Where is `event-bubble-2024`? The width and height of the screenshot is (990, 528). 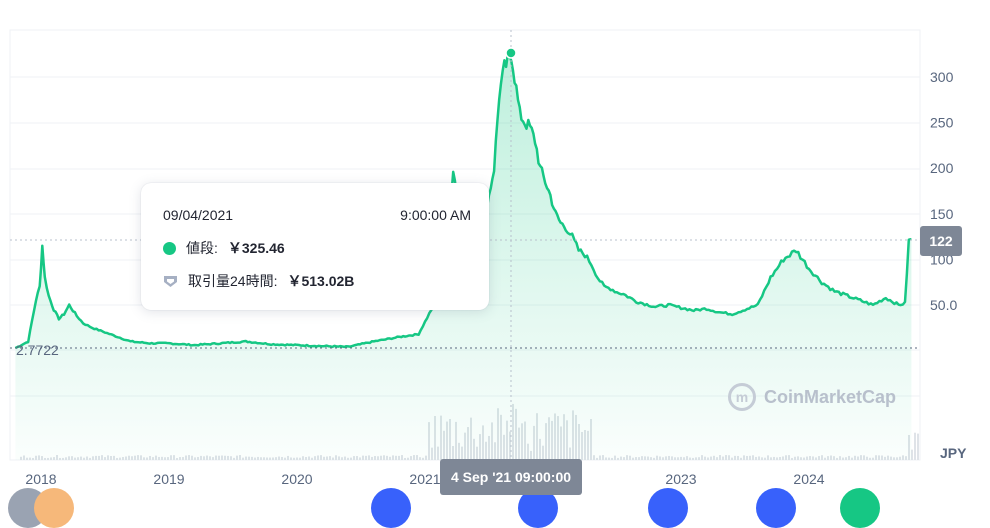
event-bubble-2024 is located at coordinates (860, 508).